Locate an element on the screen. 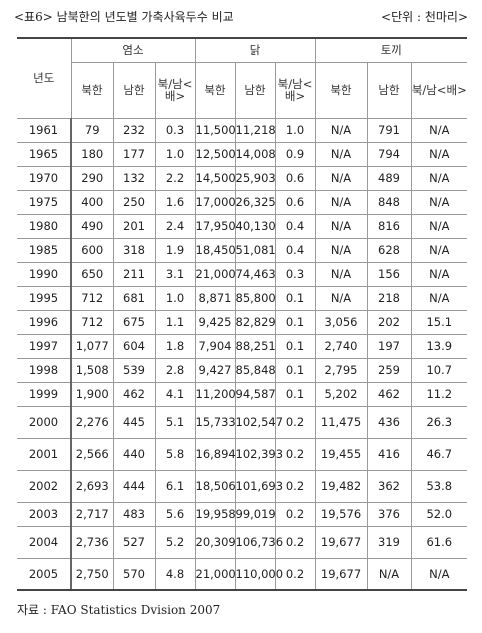 The width and height of the screenshot is (482, 633). value-cell: 1.9 is located at coordinates (175, 250).